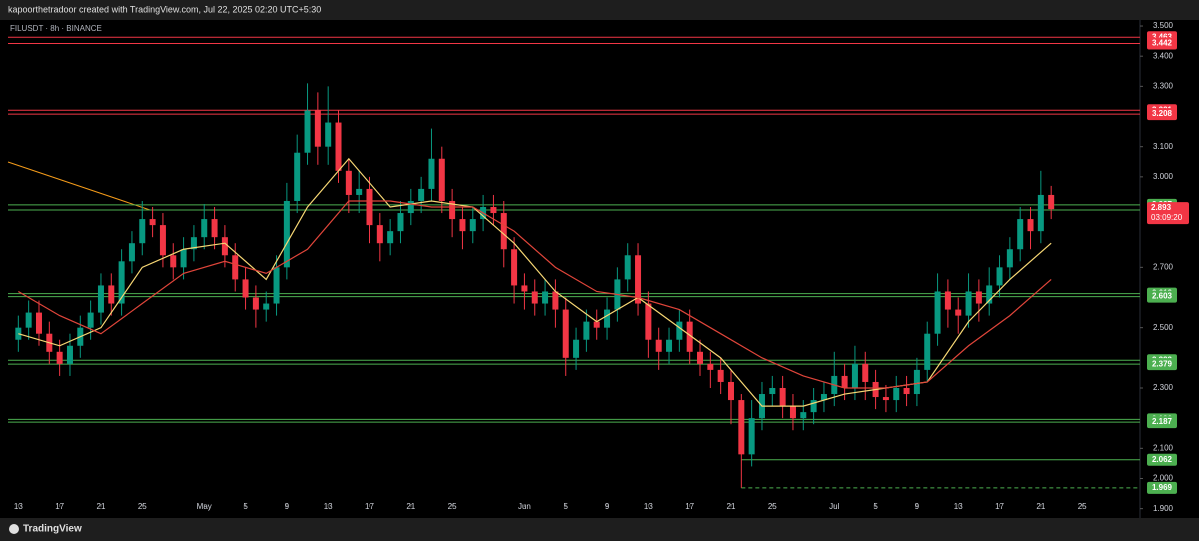 Image resolution: width=1199 pixels, height=541 pixels. I want to click on x-tick-label: Jun, so click(524, 506).